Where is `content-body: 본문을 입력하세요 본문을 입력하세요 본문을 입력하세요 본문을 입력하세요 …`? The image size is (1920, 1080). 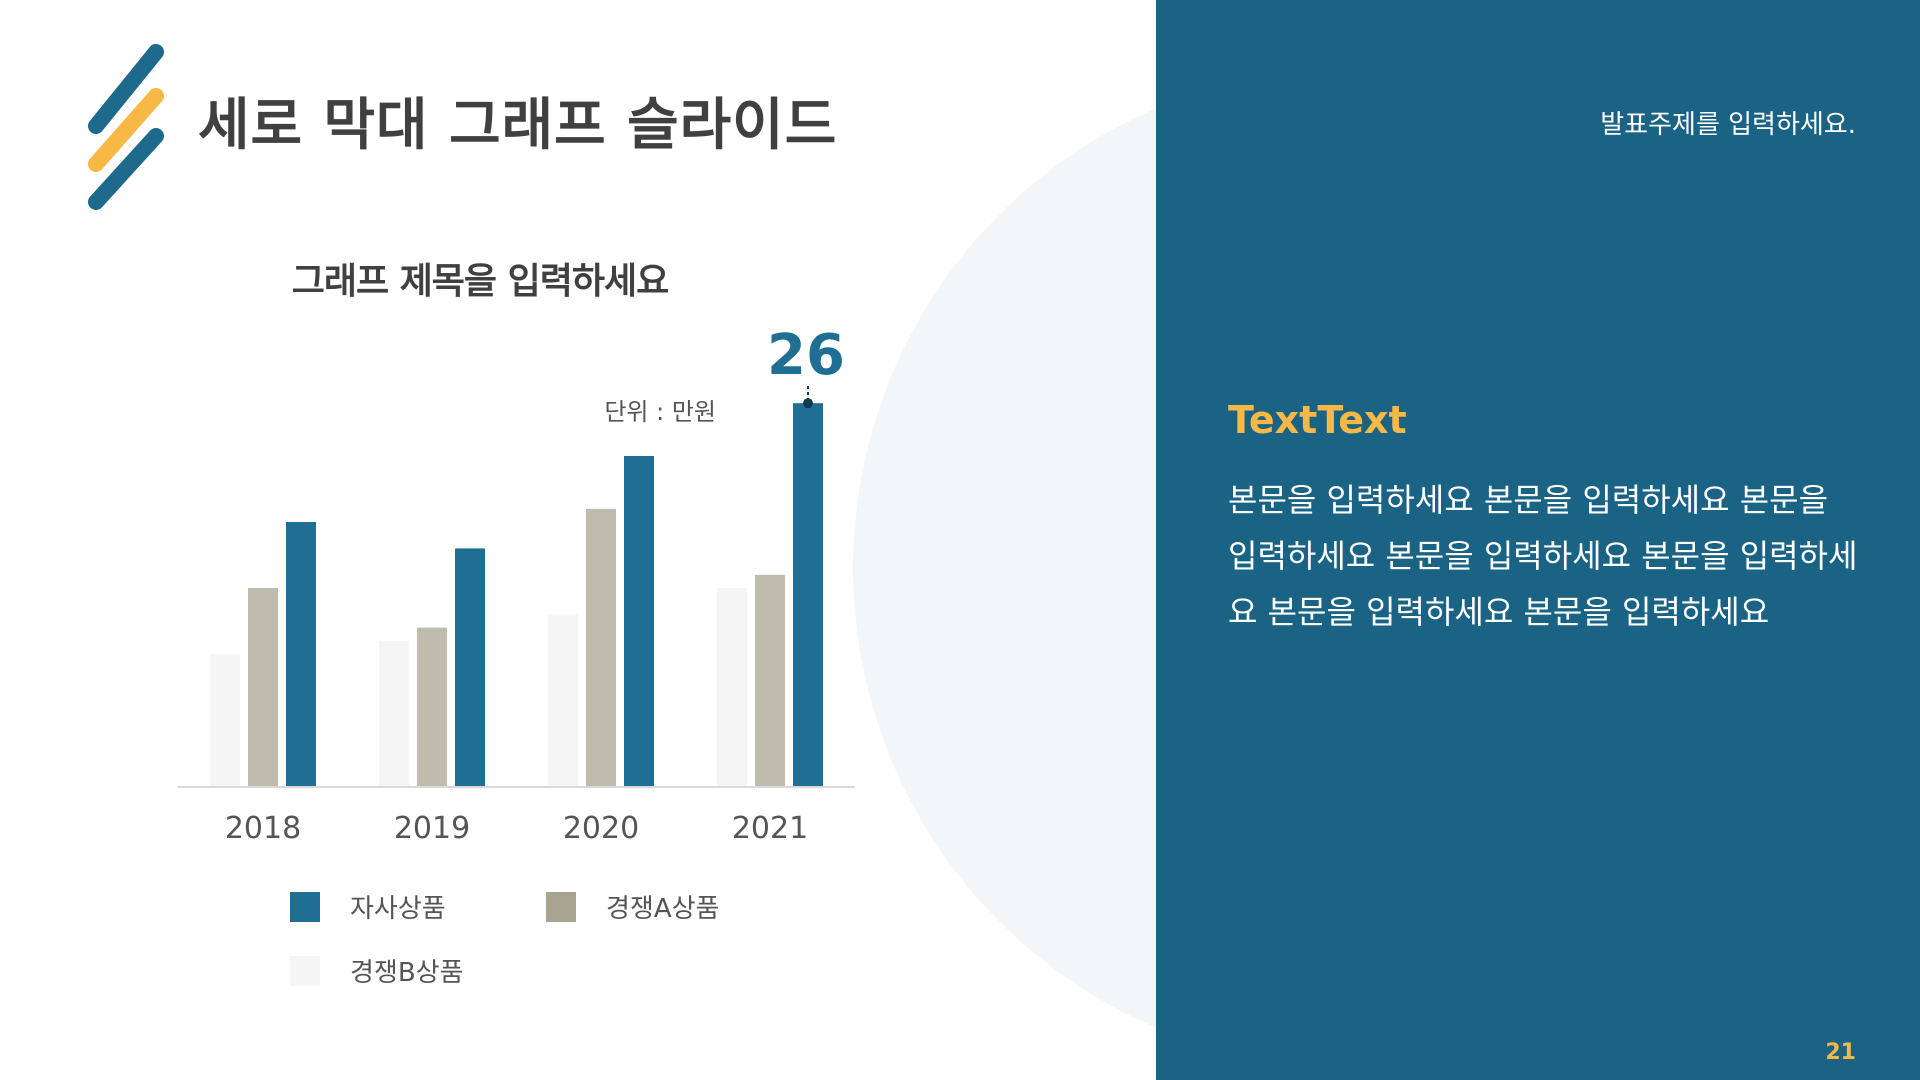
content-body: 본문을 입력하세요 본문을 입력하세요 본문을 입력하세요 본문을 입력하세요 … is located at coordinates (1543, 556).